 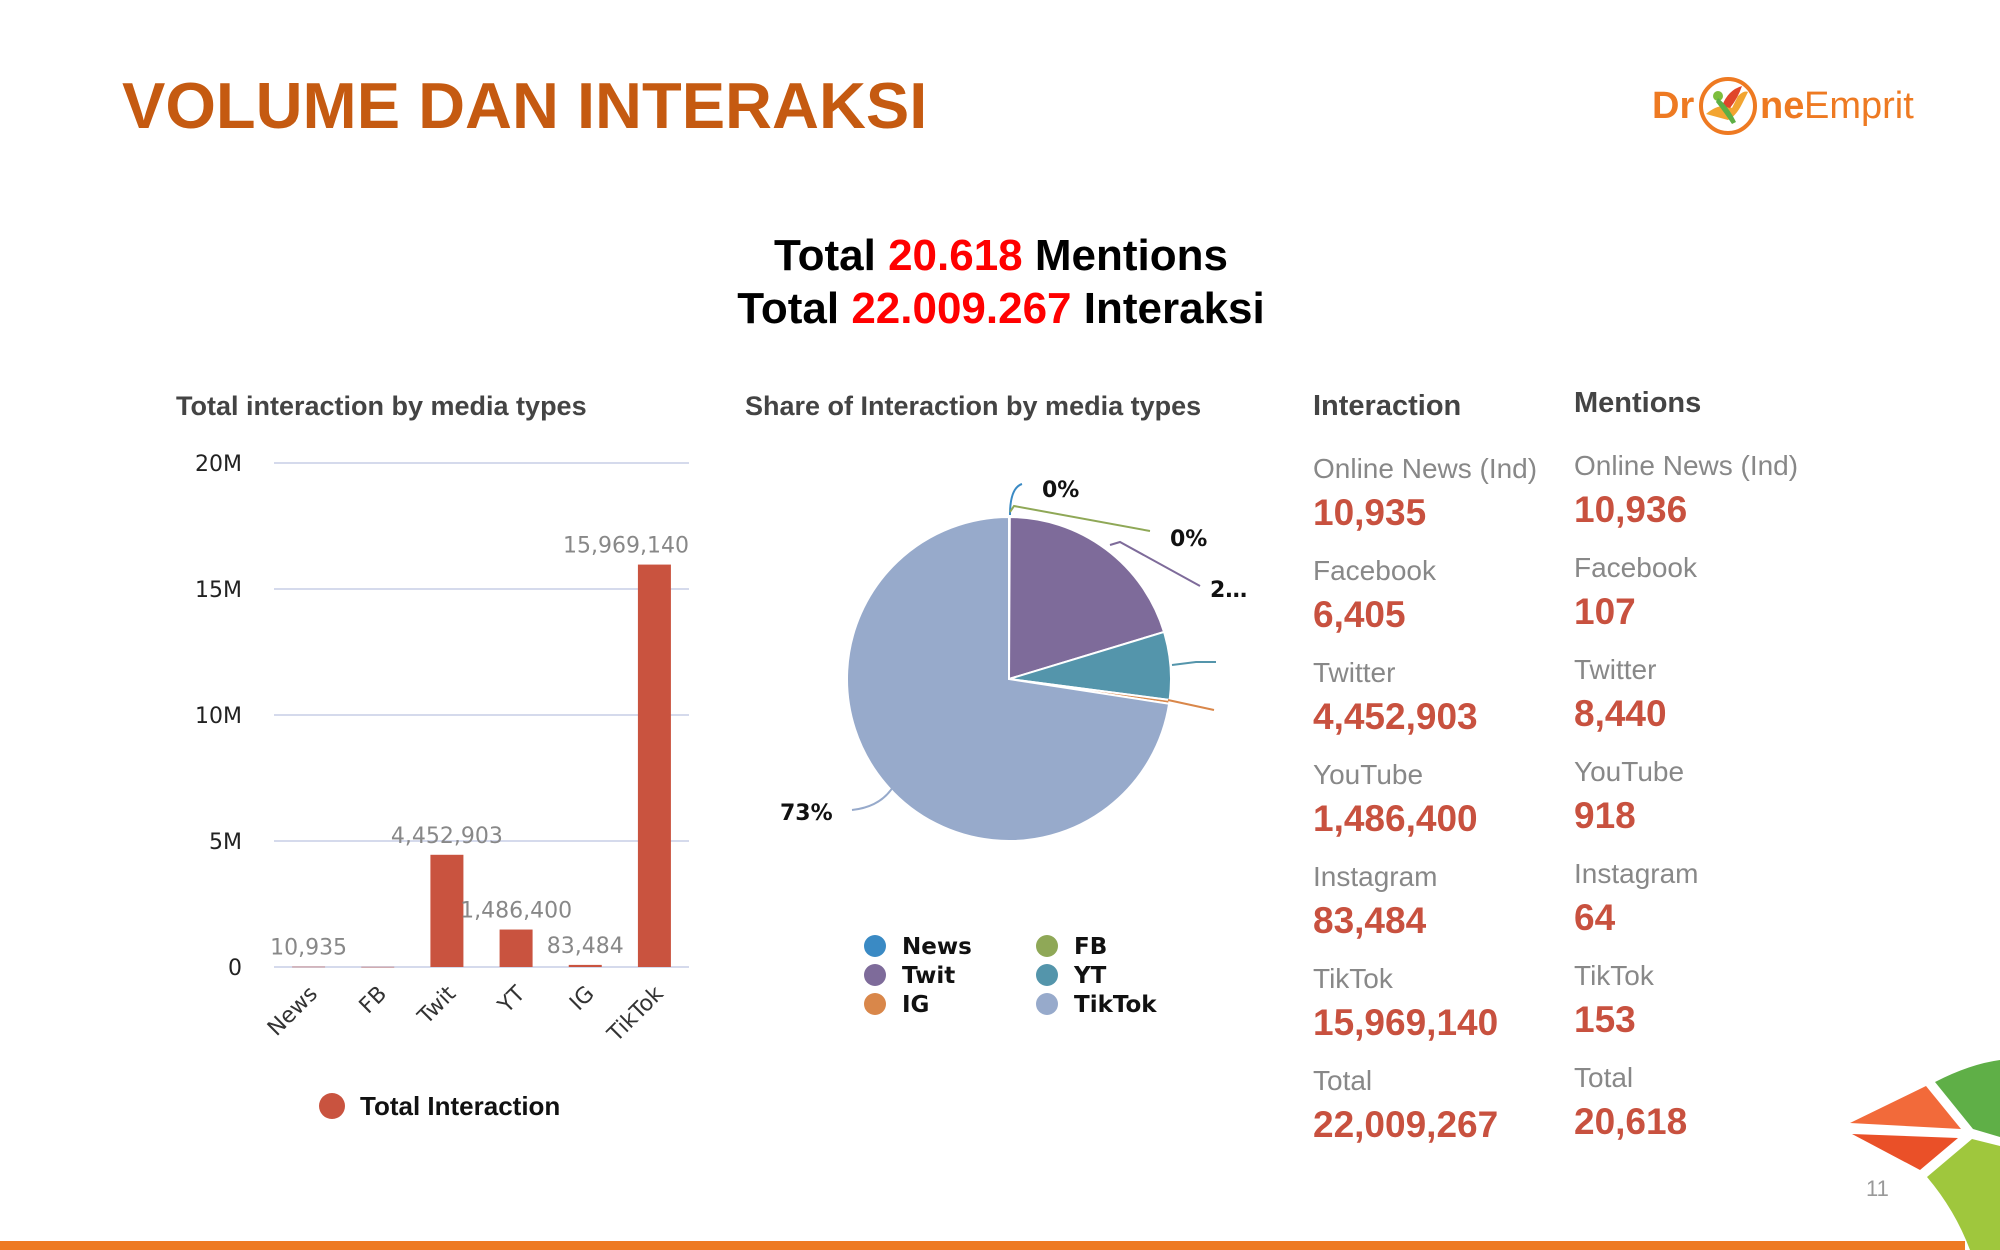 I want to click on interaction-row-value: 22,009,267, so click(x=1406, y=1124).